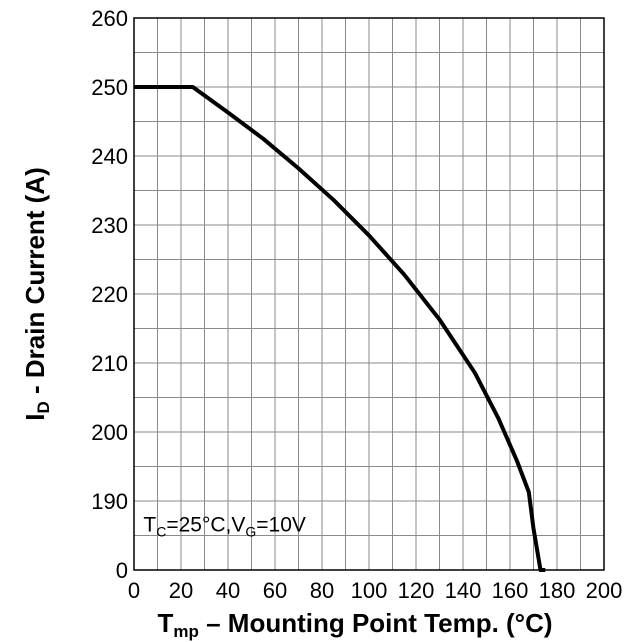 Image resolution: width=638 pixels, height=642 pixels. Describe the element at coordinates (109, 87) in the screenshot. I see `y-tick-label: 250` at that location.